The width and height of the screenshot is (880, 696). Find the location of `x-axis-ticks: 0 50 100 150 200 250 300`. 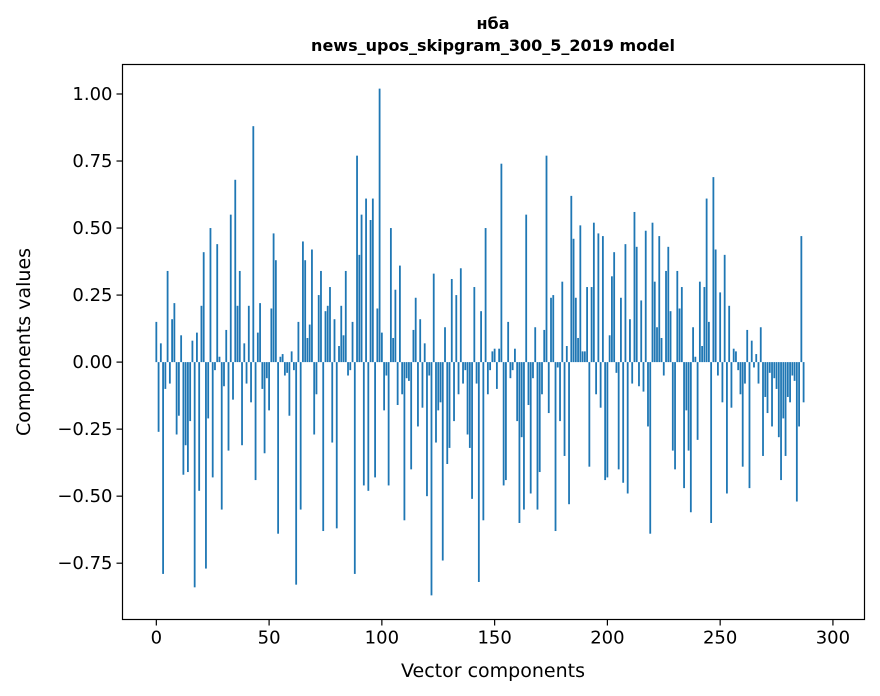

x-axis-ticks: 0 50 100 150 200 250 300 is located at coordinates (500, 634).